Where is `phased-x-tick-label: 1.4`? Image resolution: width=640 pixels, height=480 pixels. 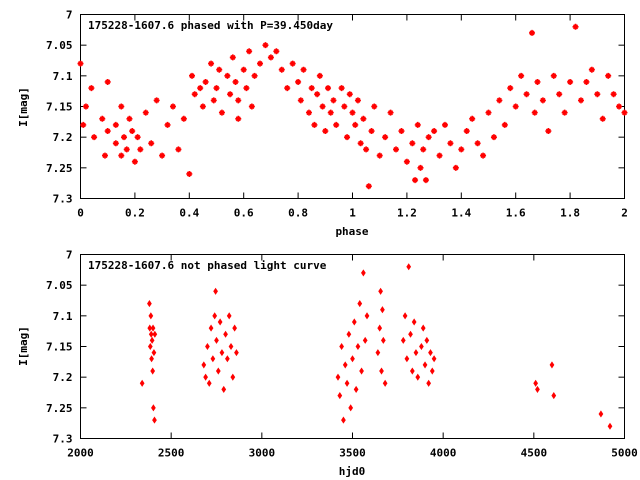
phased-x-tick-label: 1.4 is located at coordinates (461, 213).